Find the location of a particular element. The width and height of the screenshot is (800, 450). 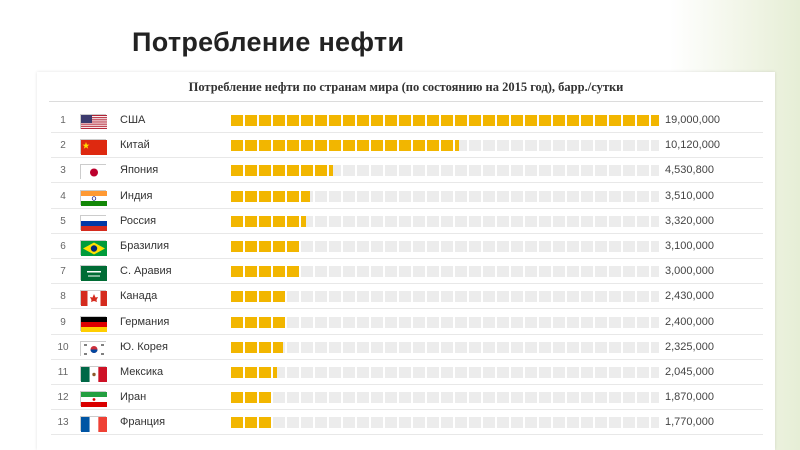

table-row: 10 Ю. Корея 2,325,000 is located at coordinates (407, 348).